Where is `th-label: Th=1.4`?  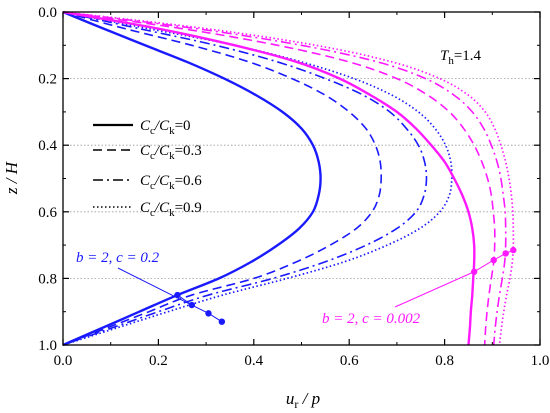 th-label: Th=1.4 is located at coordinates (461, 57).